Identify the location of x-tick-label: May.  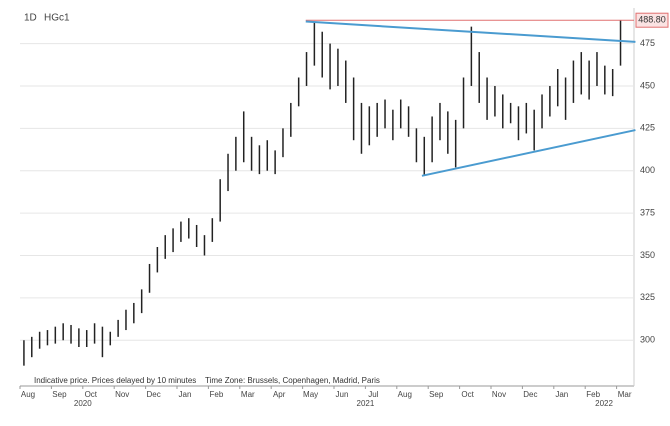
(310, 394).